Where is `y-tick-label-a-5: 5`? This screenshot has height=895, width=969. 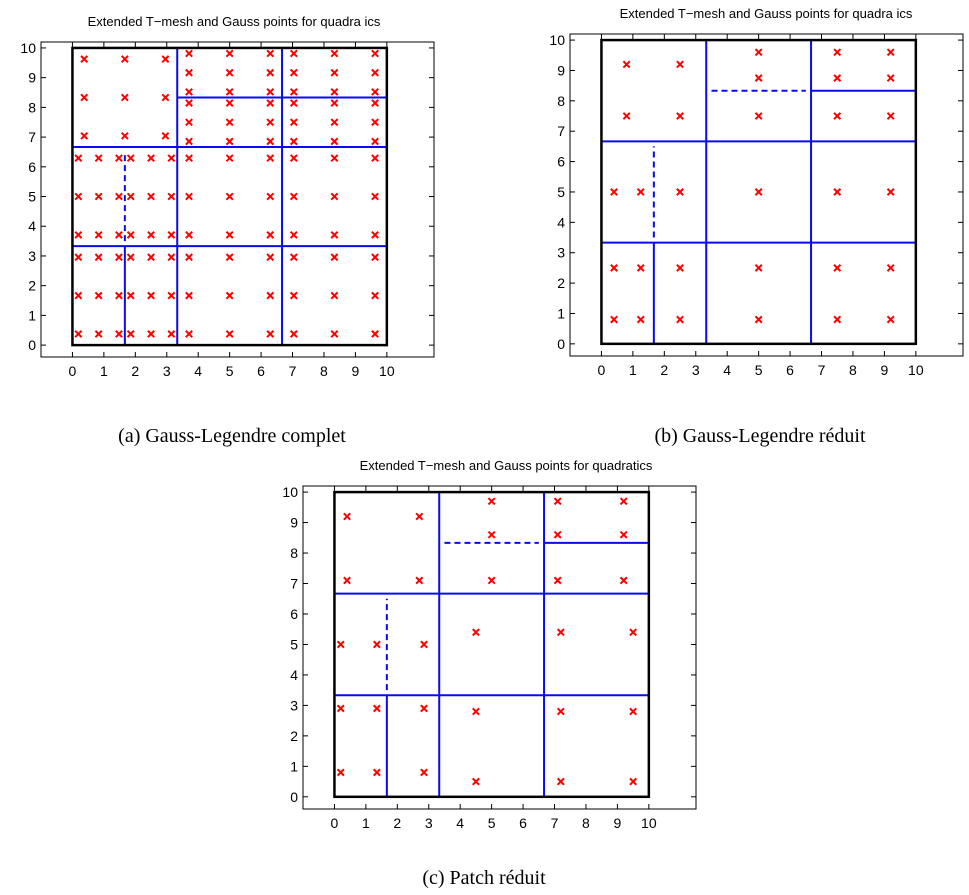
y-tick-label-a-5: 5 is located at coordinates (32, 197).